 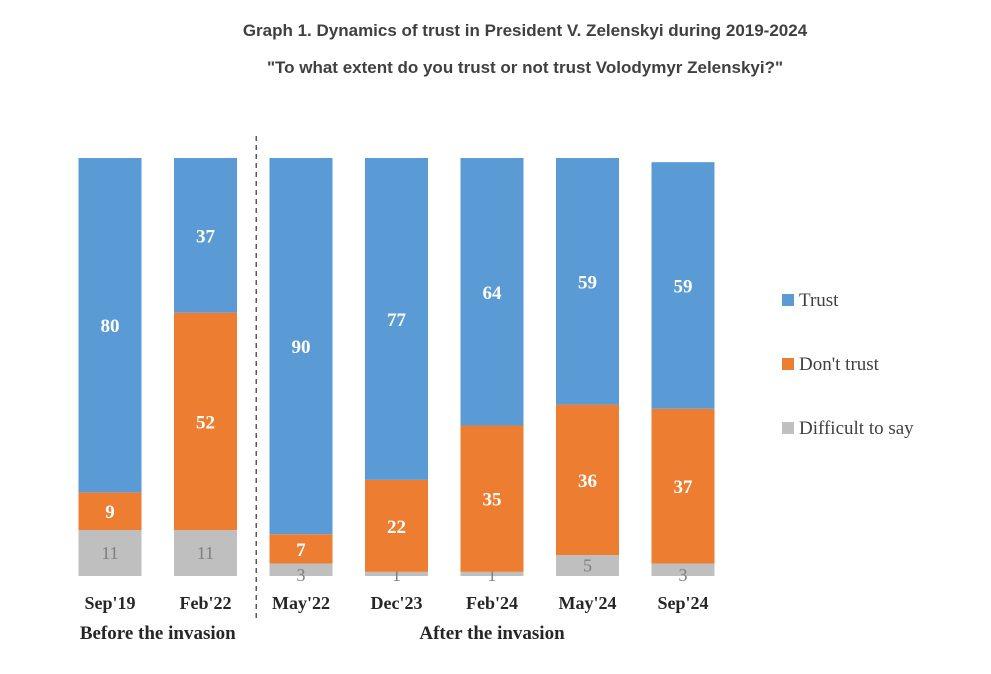 What do you see at coordinates (301, 575) in the screenshot?
I see `data-label-difficult-to-say-may-22: 3` at bounding box center [301, 575].